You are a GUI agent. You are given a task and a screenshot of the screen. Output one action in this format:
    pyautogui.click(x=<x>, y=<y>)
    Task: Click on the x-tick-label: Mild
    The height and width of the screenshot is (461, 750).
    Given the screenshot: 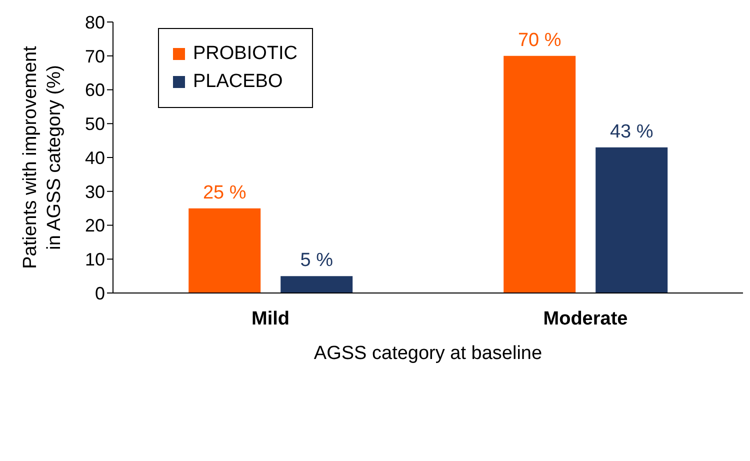 What is the action you would take?
    pyautogui.click(x=271, y=319)
    